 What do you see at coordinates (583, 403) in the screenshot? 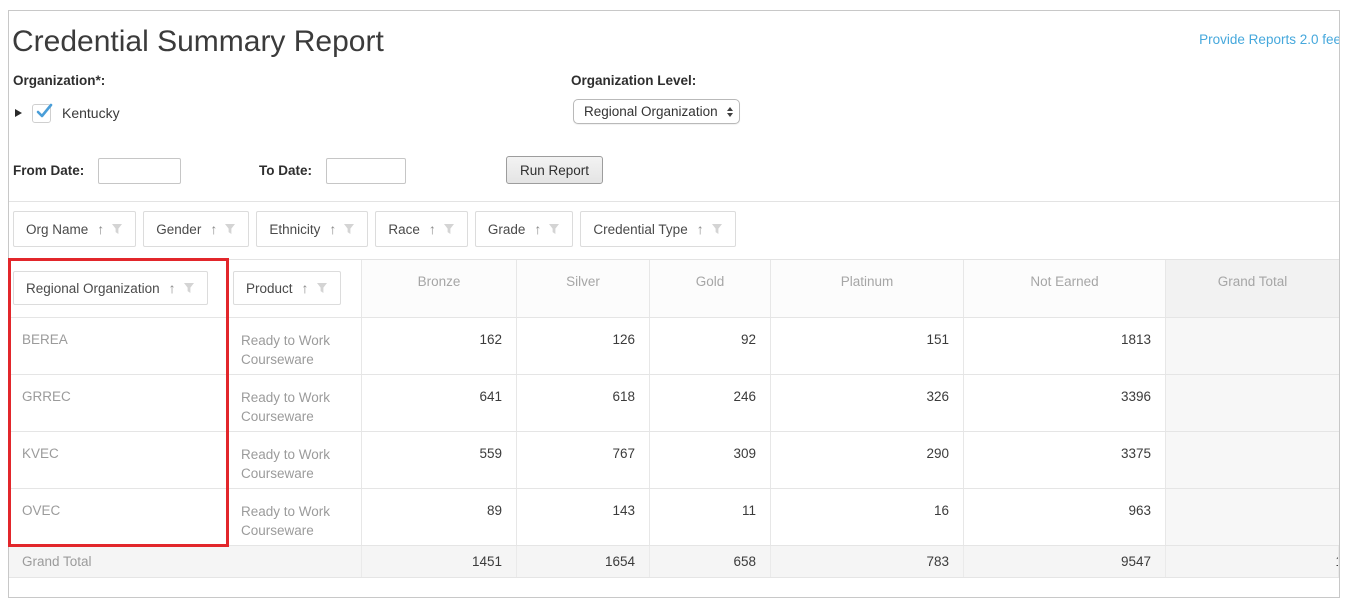
I see `value-cell-silver: 618` at bounding box center [583, 403].